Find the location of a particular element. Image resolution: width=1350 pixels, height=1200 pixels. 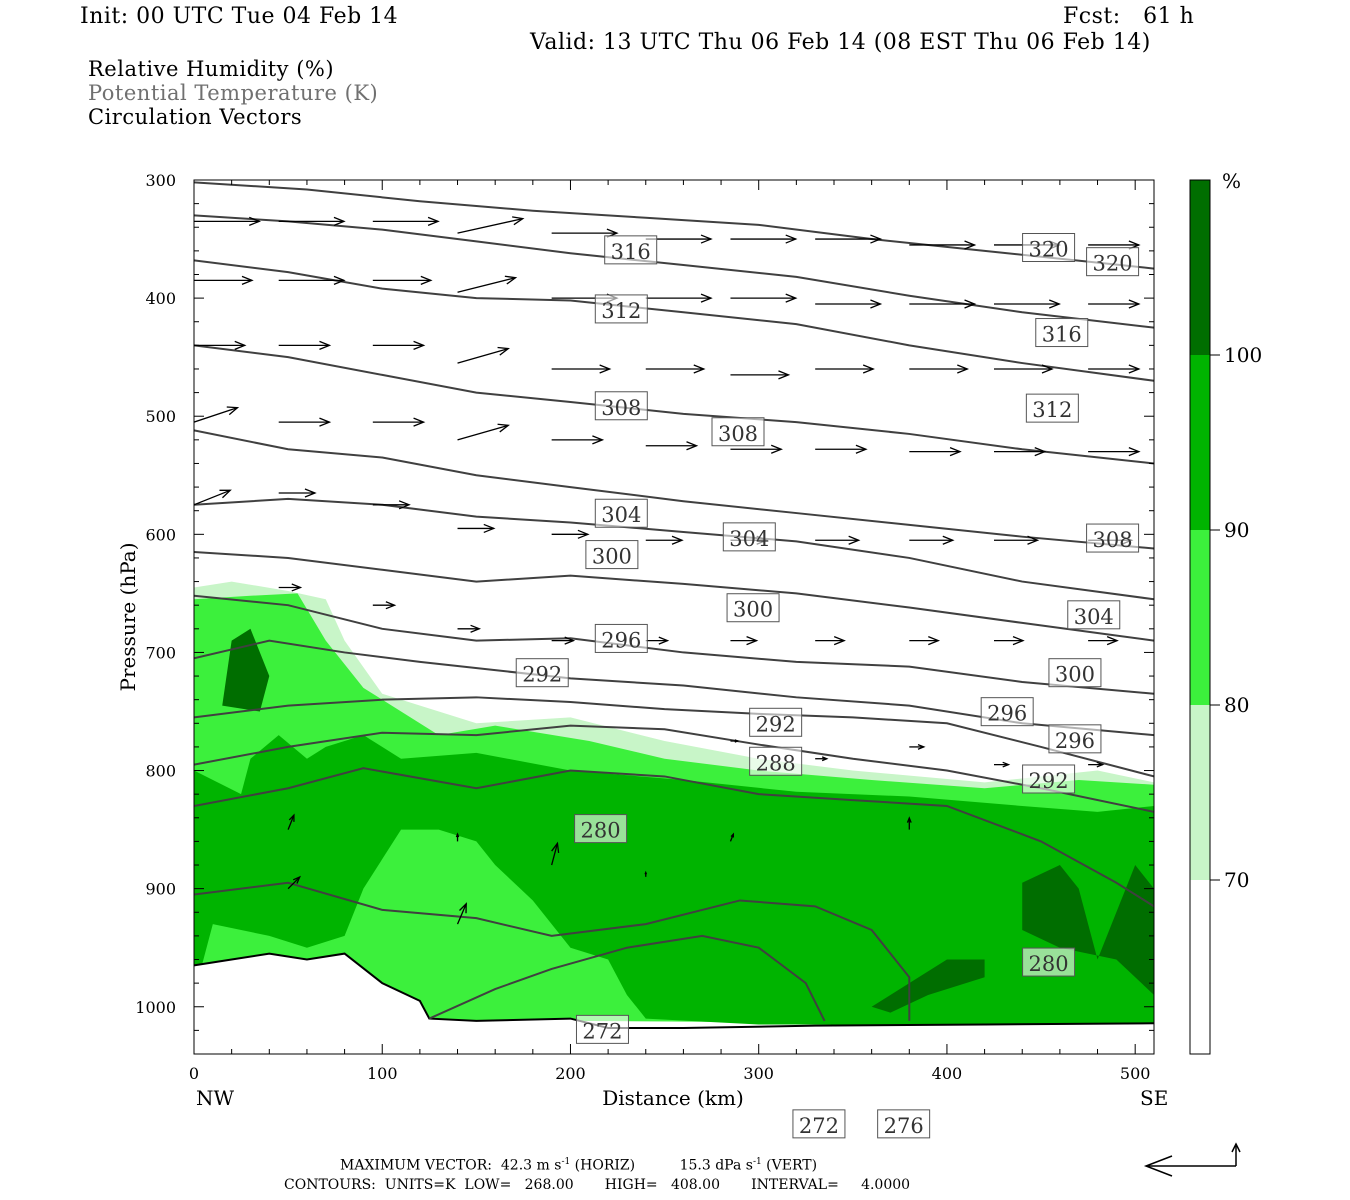

legend-rh: Relative Humidity (%) is located at coordinates (211, 69).